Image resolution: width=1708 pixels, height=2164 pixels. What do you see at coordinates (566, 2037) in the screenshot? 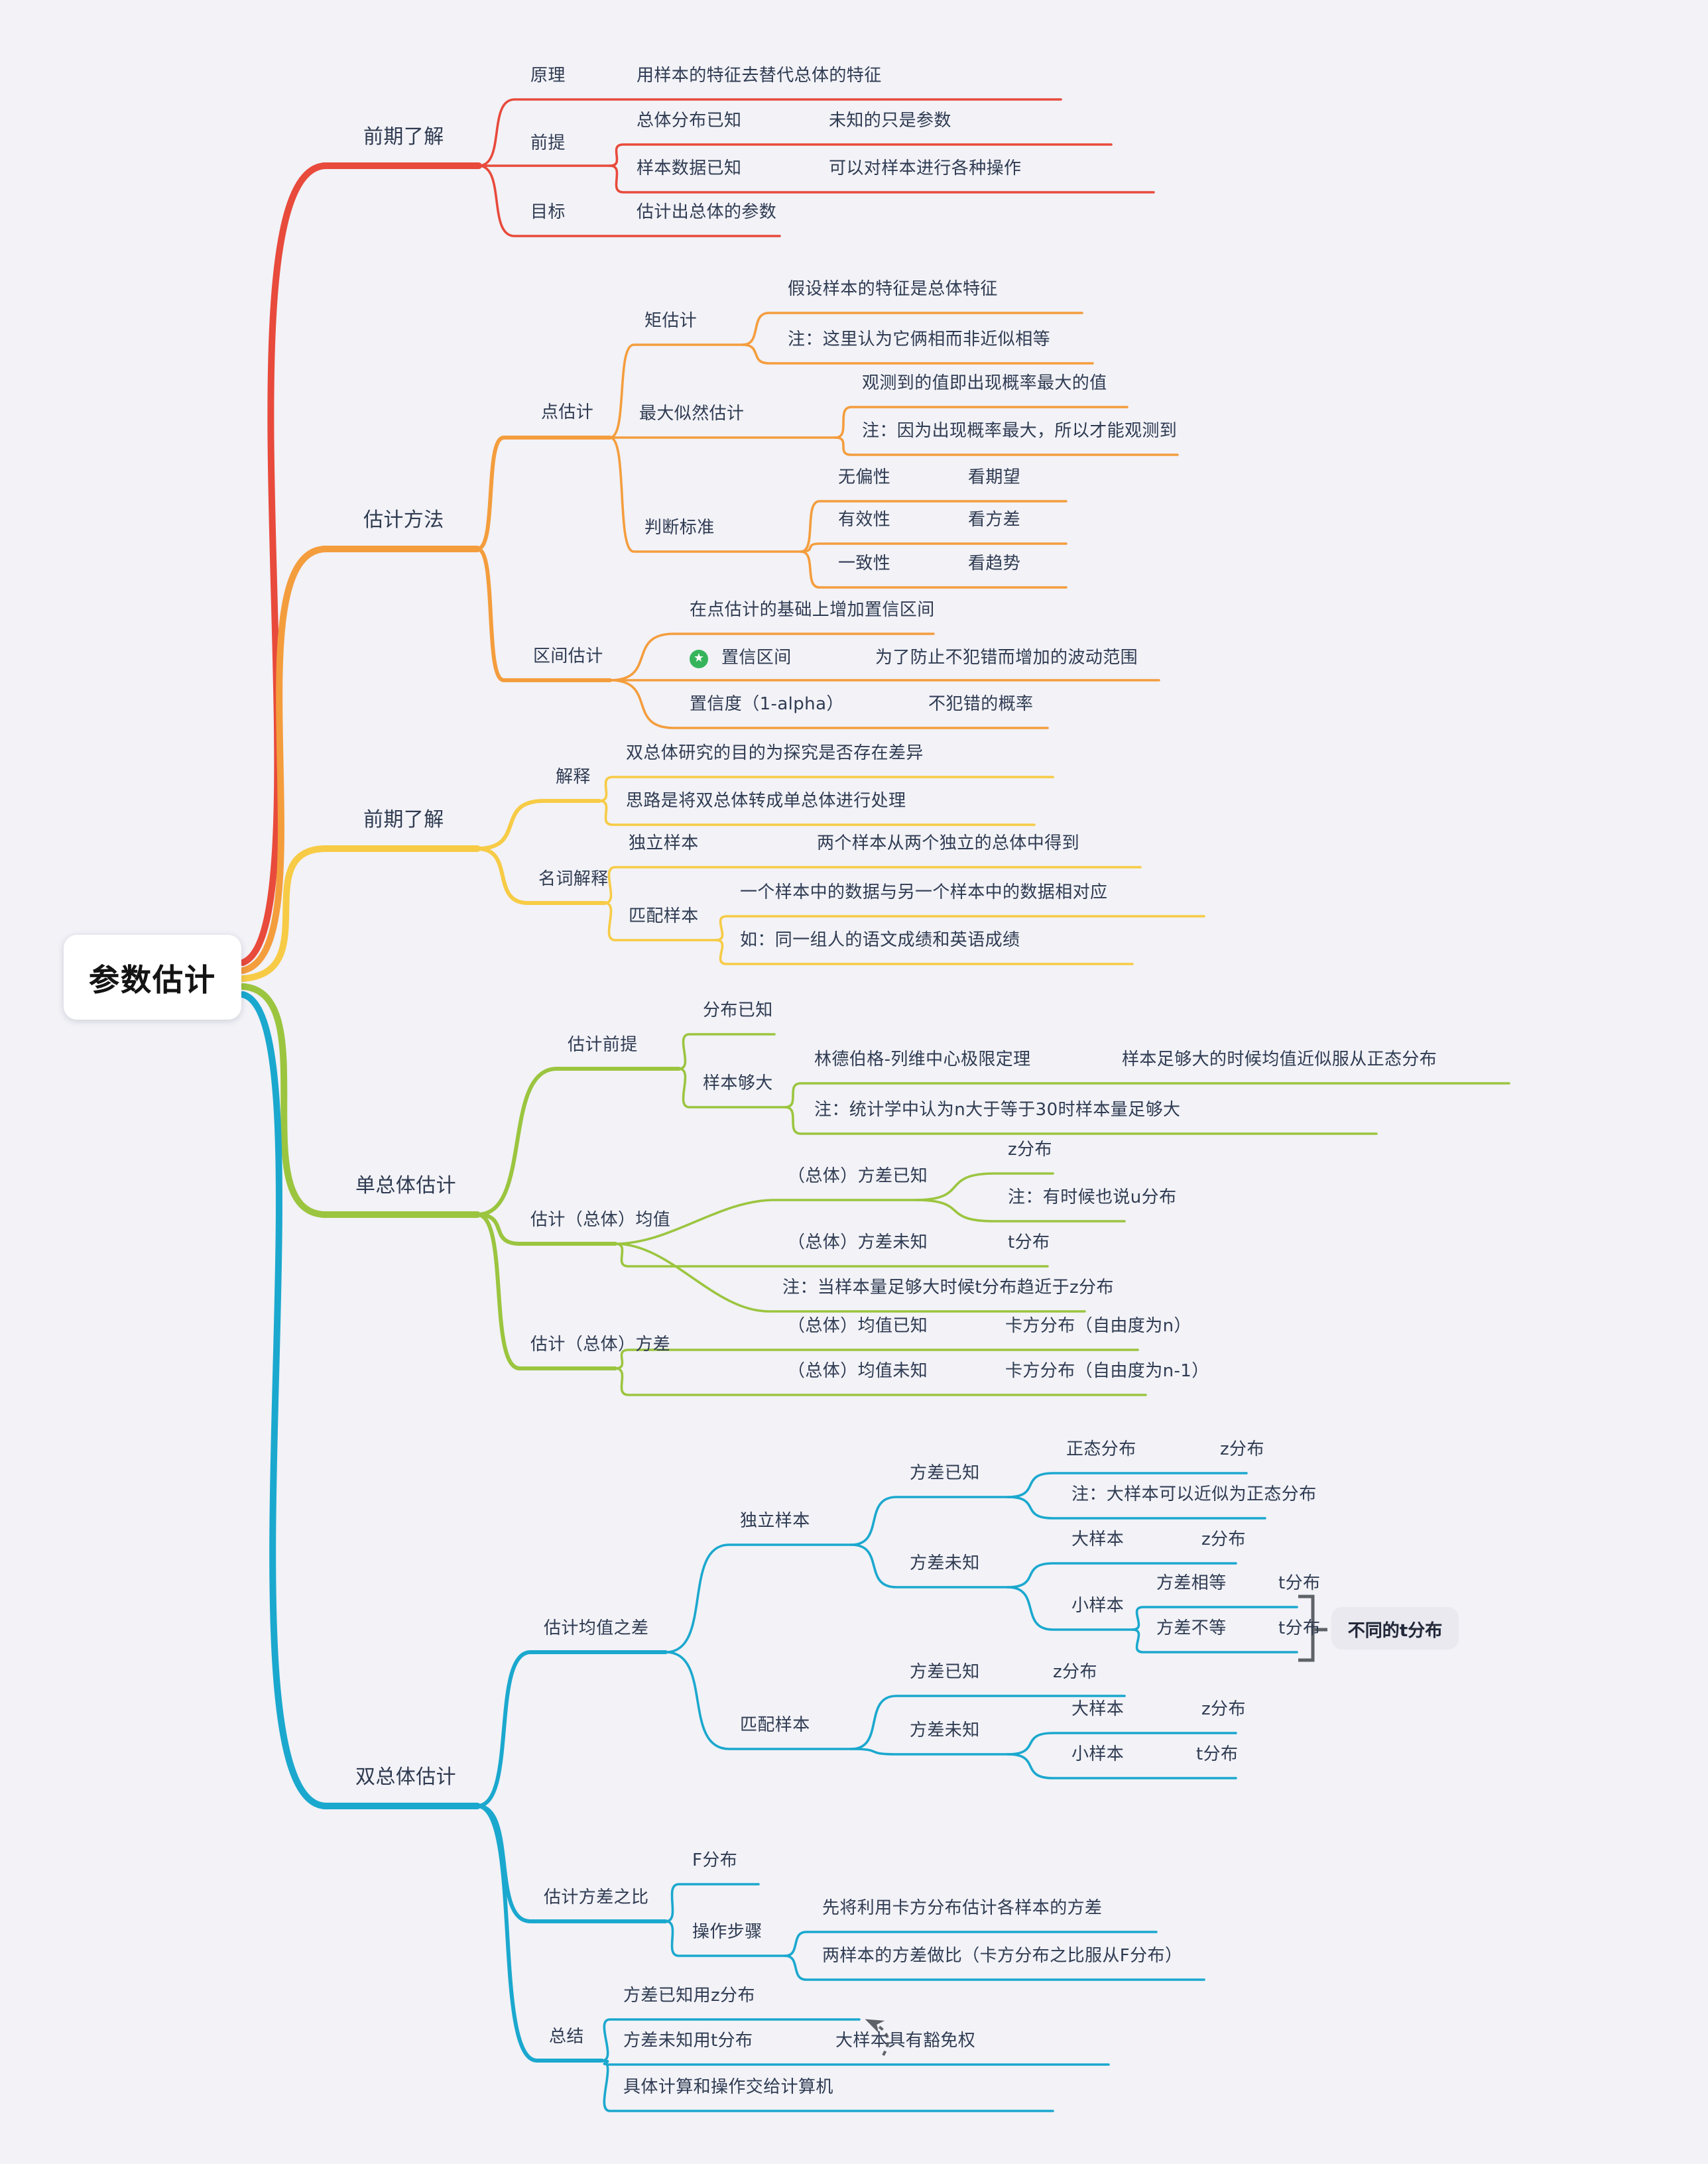
I see `node-b_zongjie: 总结` at bounding box center [566, 2037].